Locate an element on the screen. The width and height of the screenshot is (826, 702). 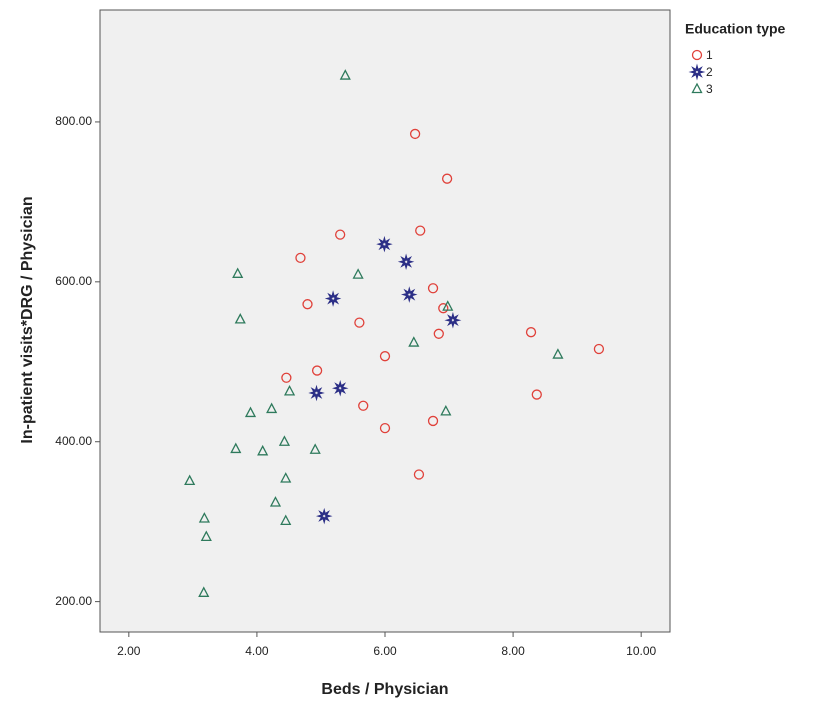
x-axis-label: Beds / Physician is located at coordinates (384, 689).